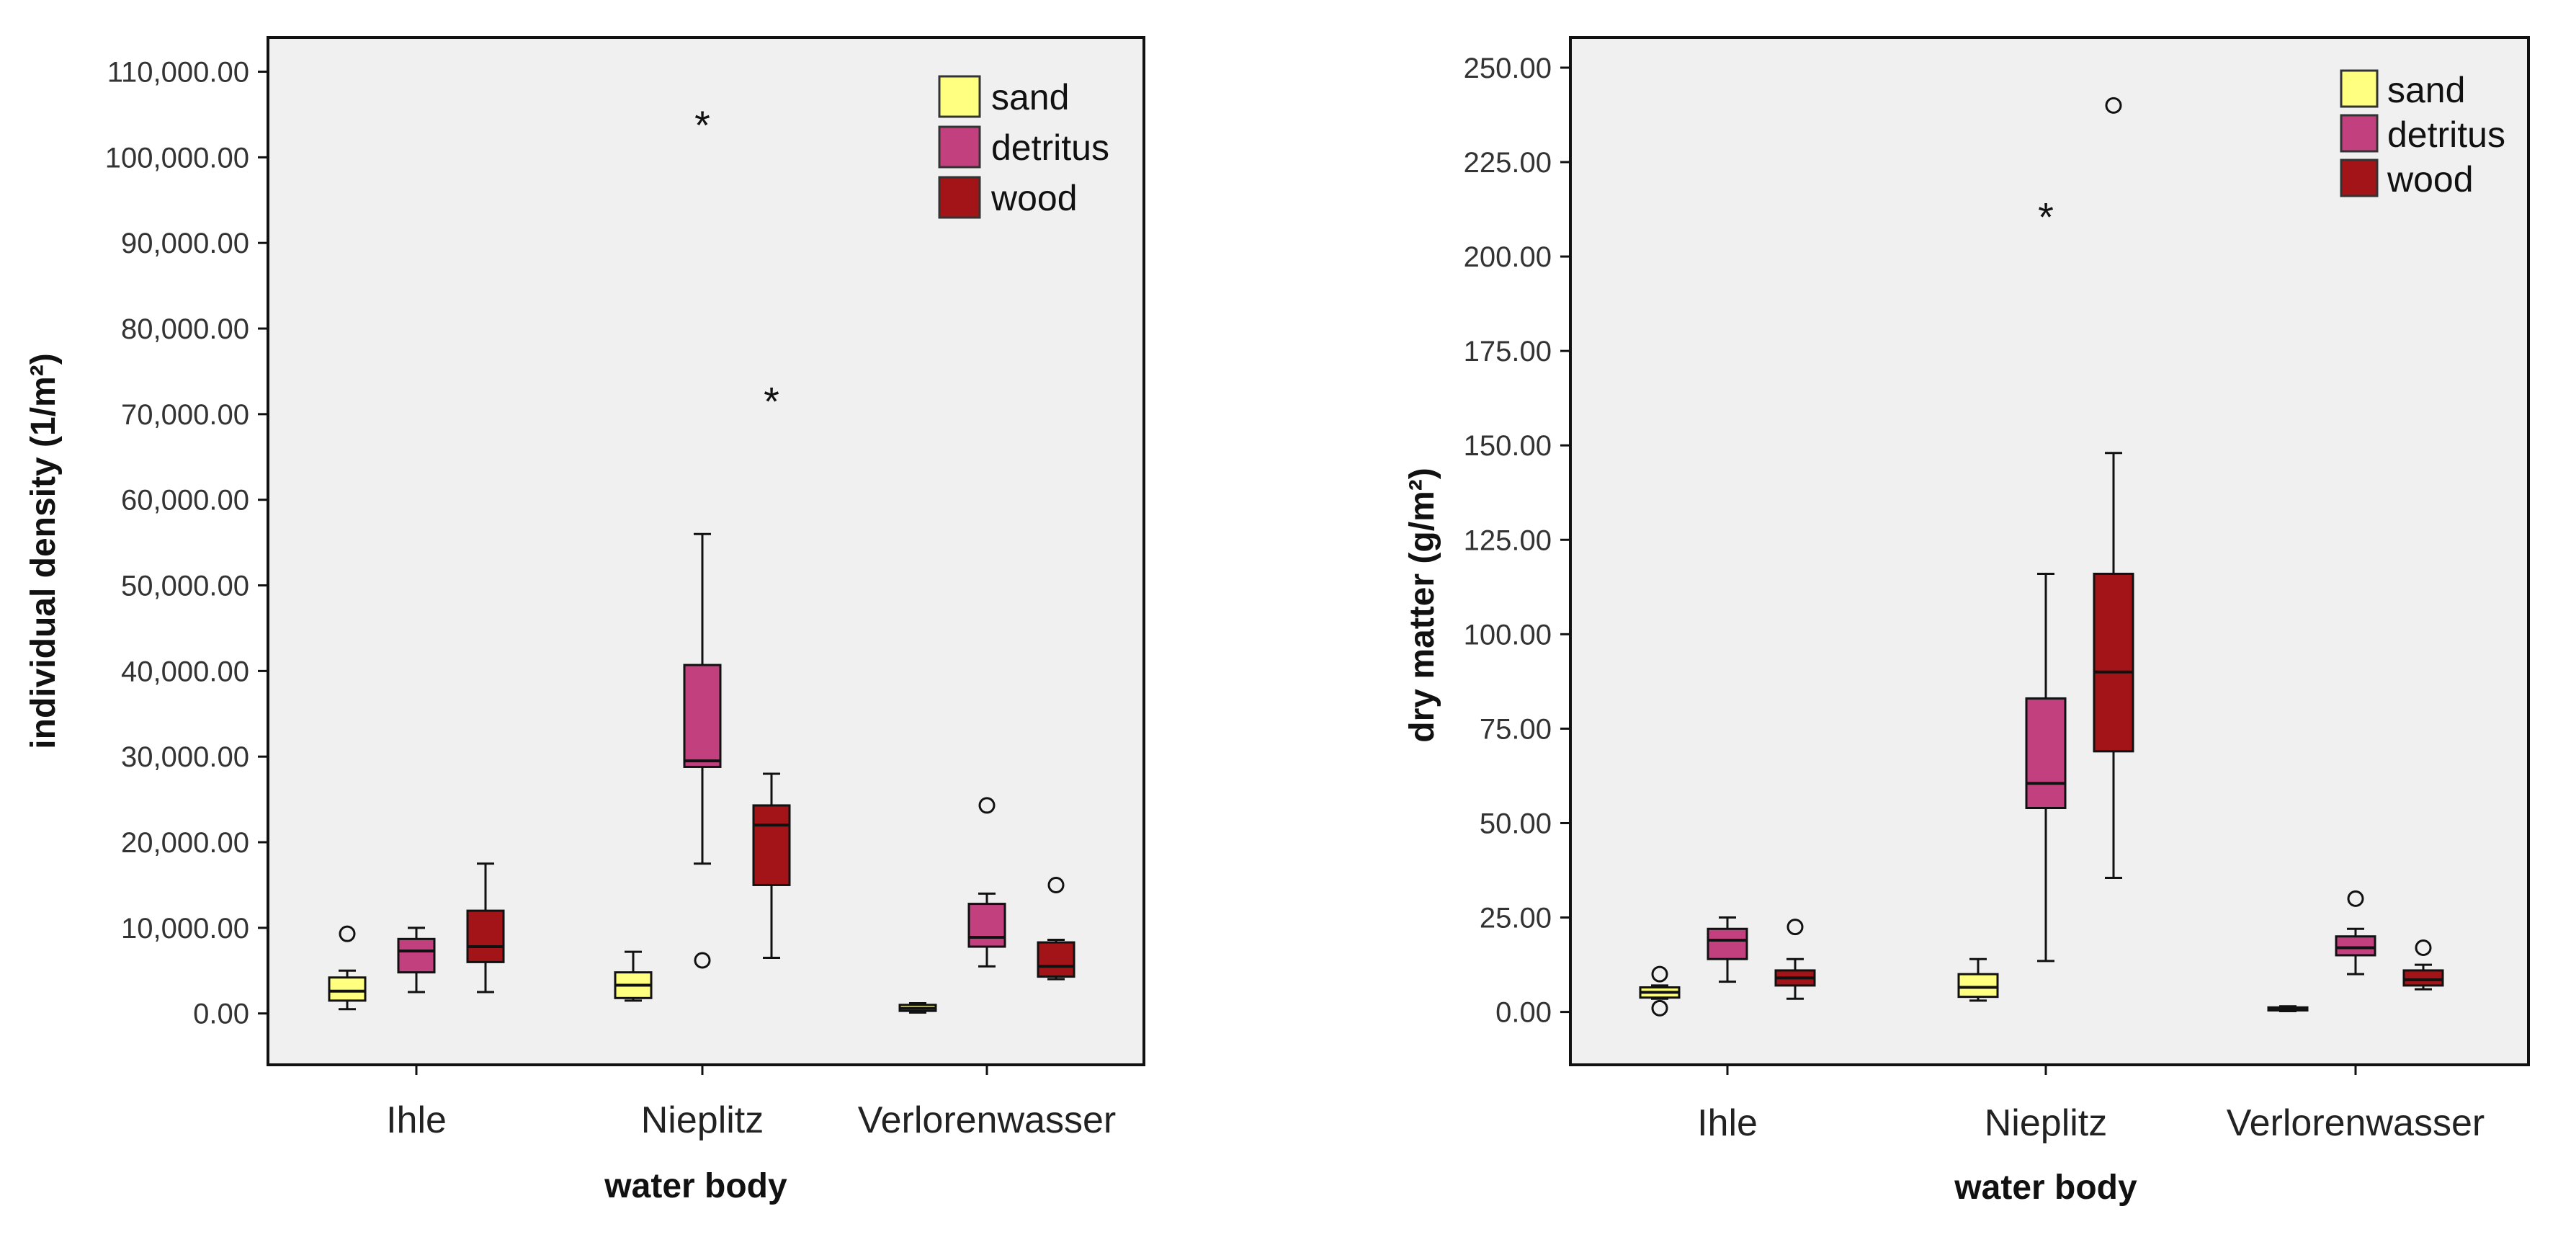 Image resolution: width=2576 pixels, height=1237 pixels. What do you see at coordinates (987, 805) in the screenshot?
I see `density-detritus-verlorenwasser-outlier` at bounding box center [987, 805].